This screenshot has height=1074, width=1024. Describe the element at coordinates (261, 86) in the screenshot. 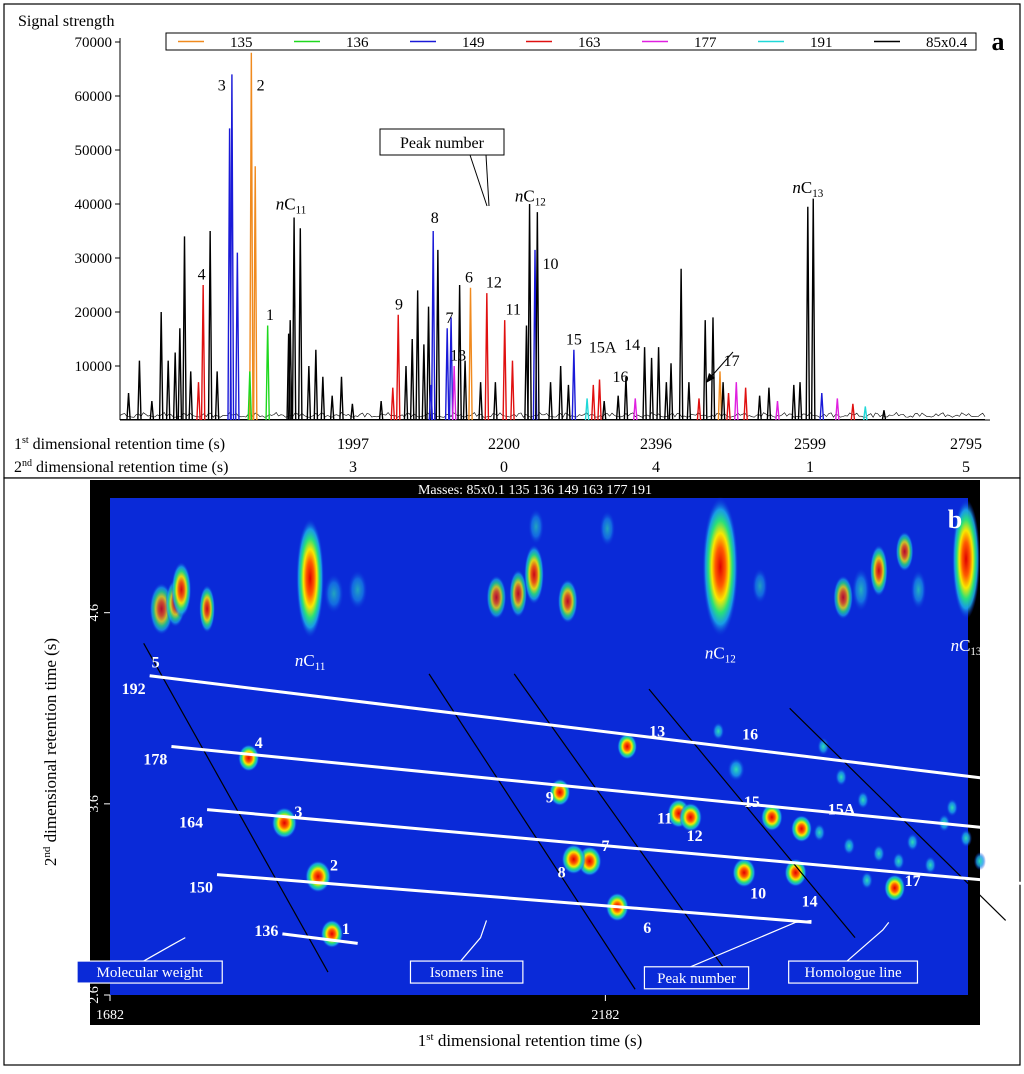

I see `peak-label: 2` at that location.